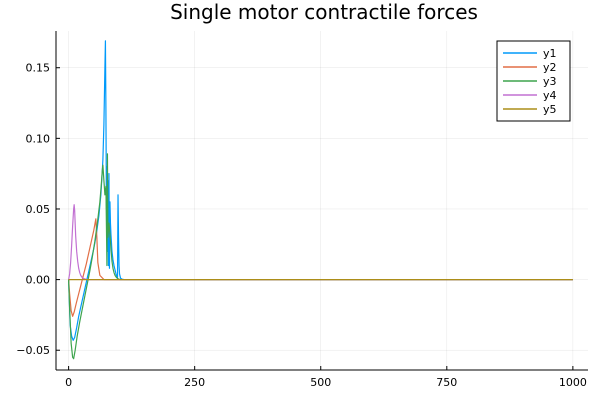 The height and width of the screenshot is (400, 600). What do you see at coordinates (38, 209) in the screenshot?
I see `y-tick-label: 0.05` at bounding box center [38, 209].